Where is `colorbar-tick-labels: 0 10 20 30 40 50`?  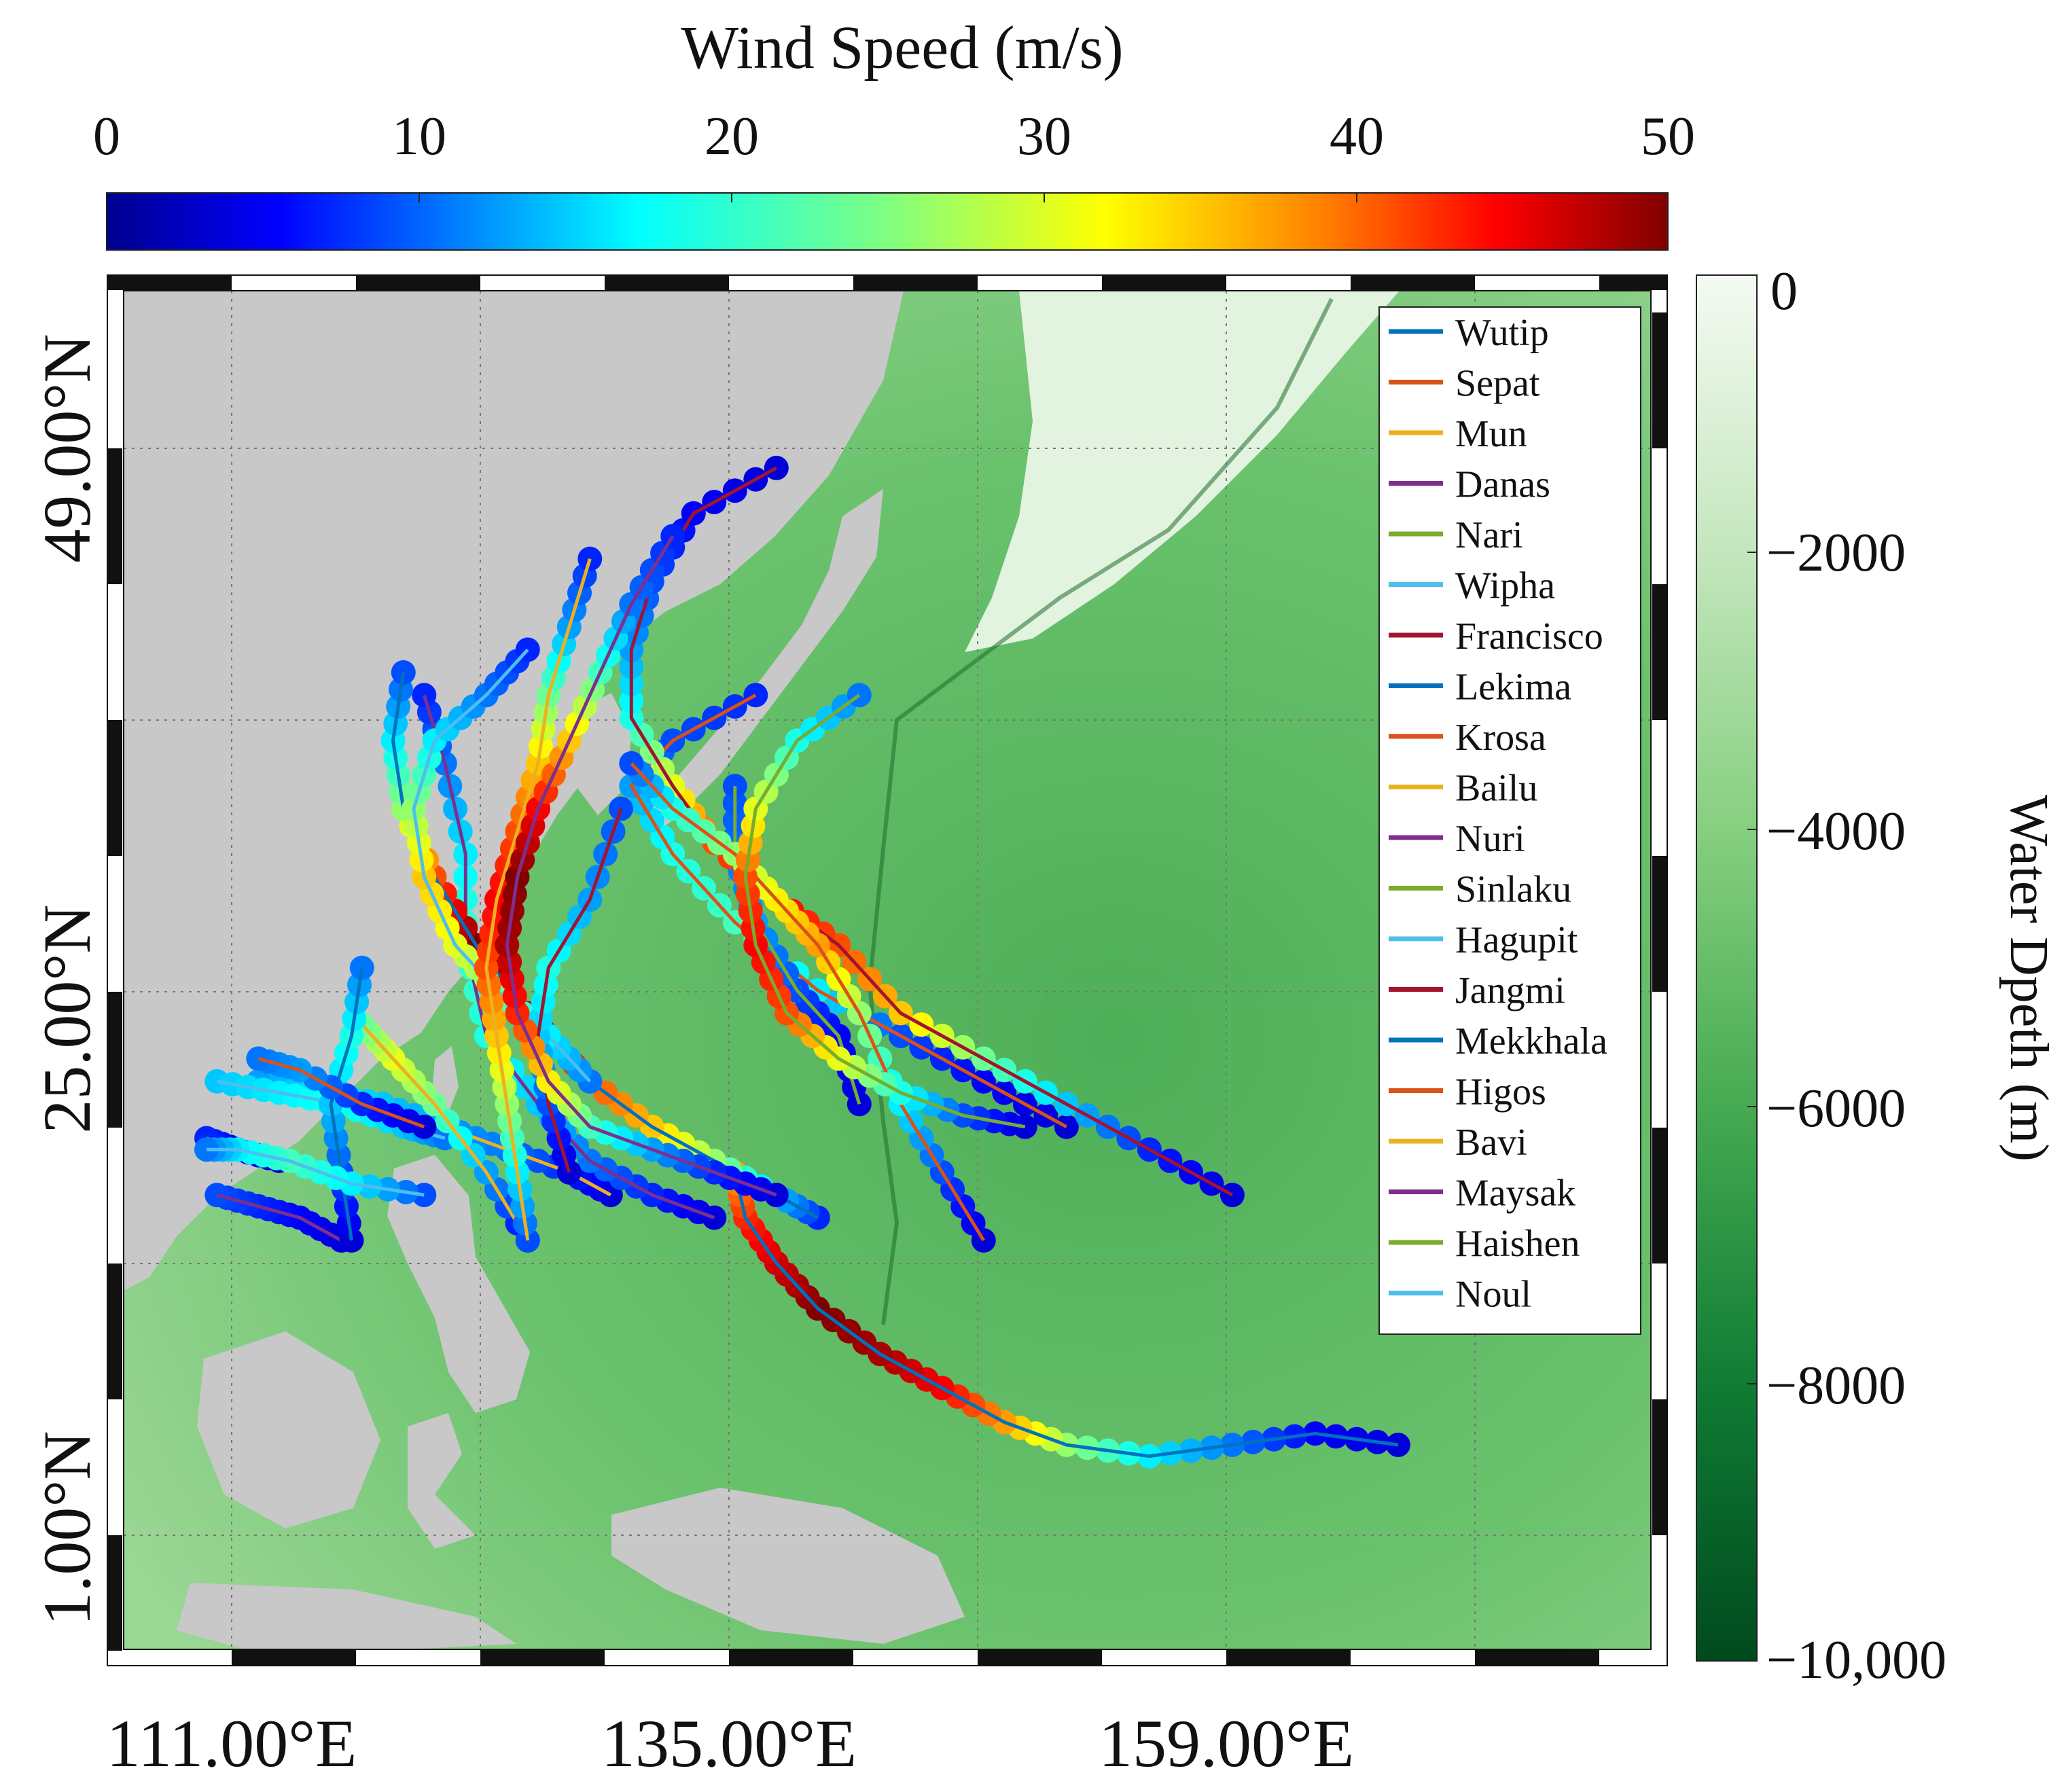 colorbar-tick-labels: 0 10 20 30 40 50 is located at coordinates (894, 136).